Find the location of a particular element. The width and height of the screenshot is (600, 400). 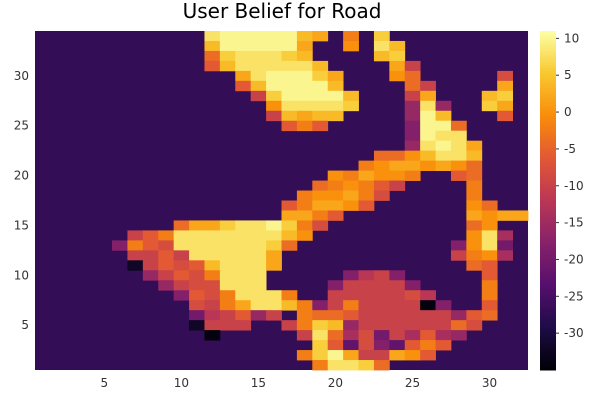

chart-title: User Belief for Road is located at coordinates (282, 11).